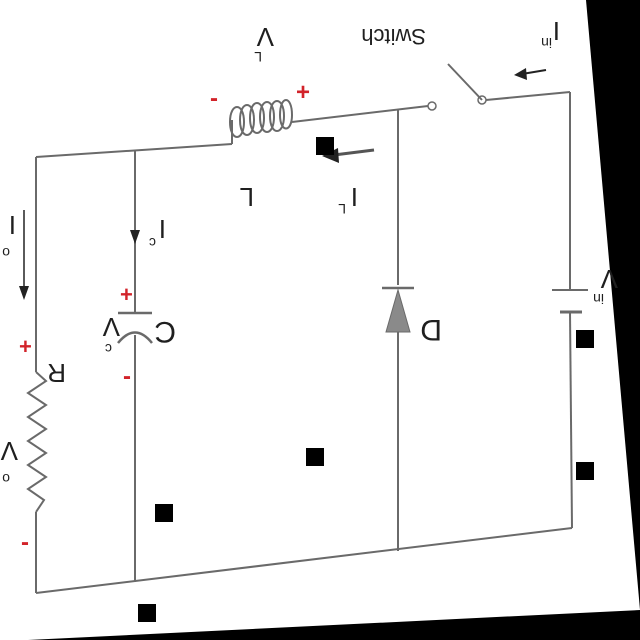 This screenshot has width=640, height=640. Describe the element at coordinates (258, 57) in the screenshot. I see `v-l-sub: L` at that location.